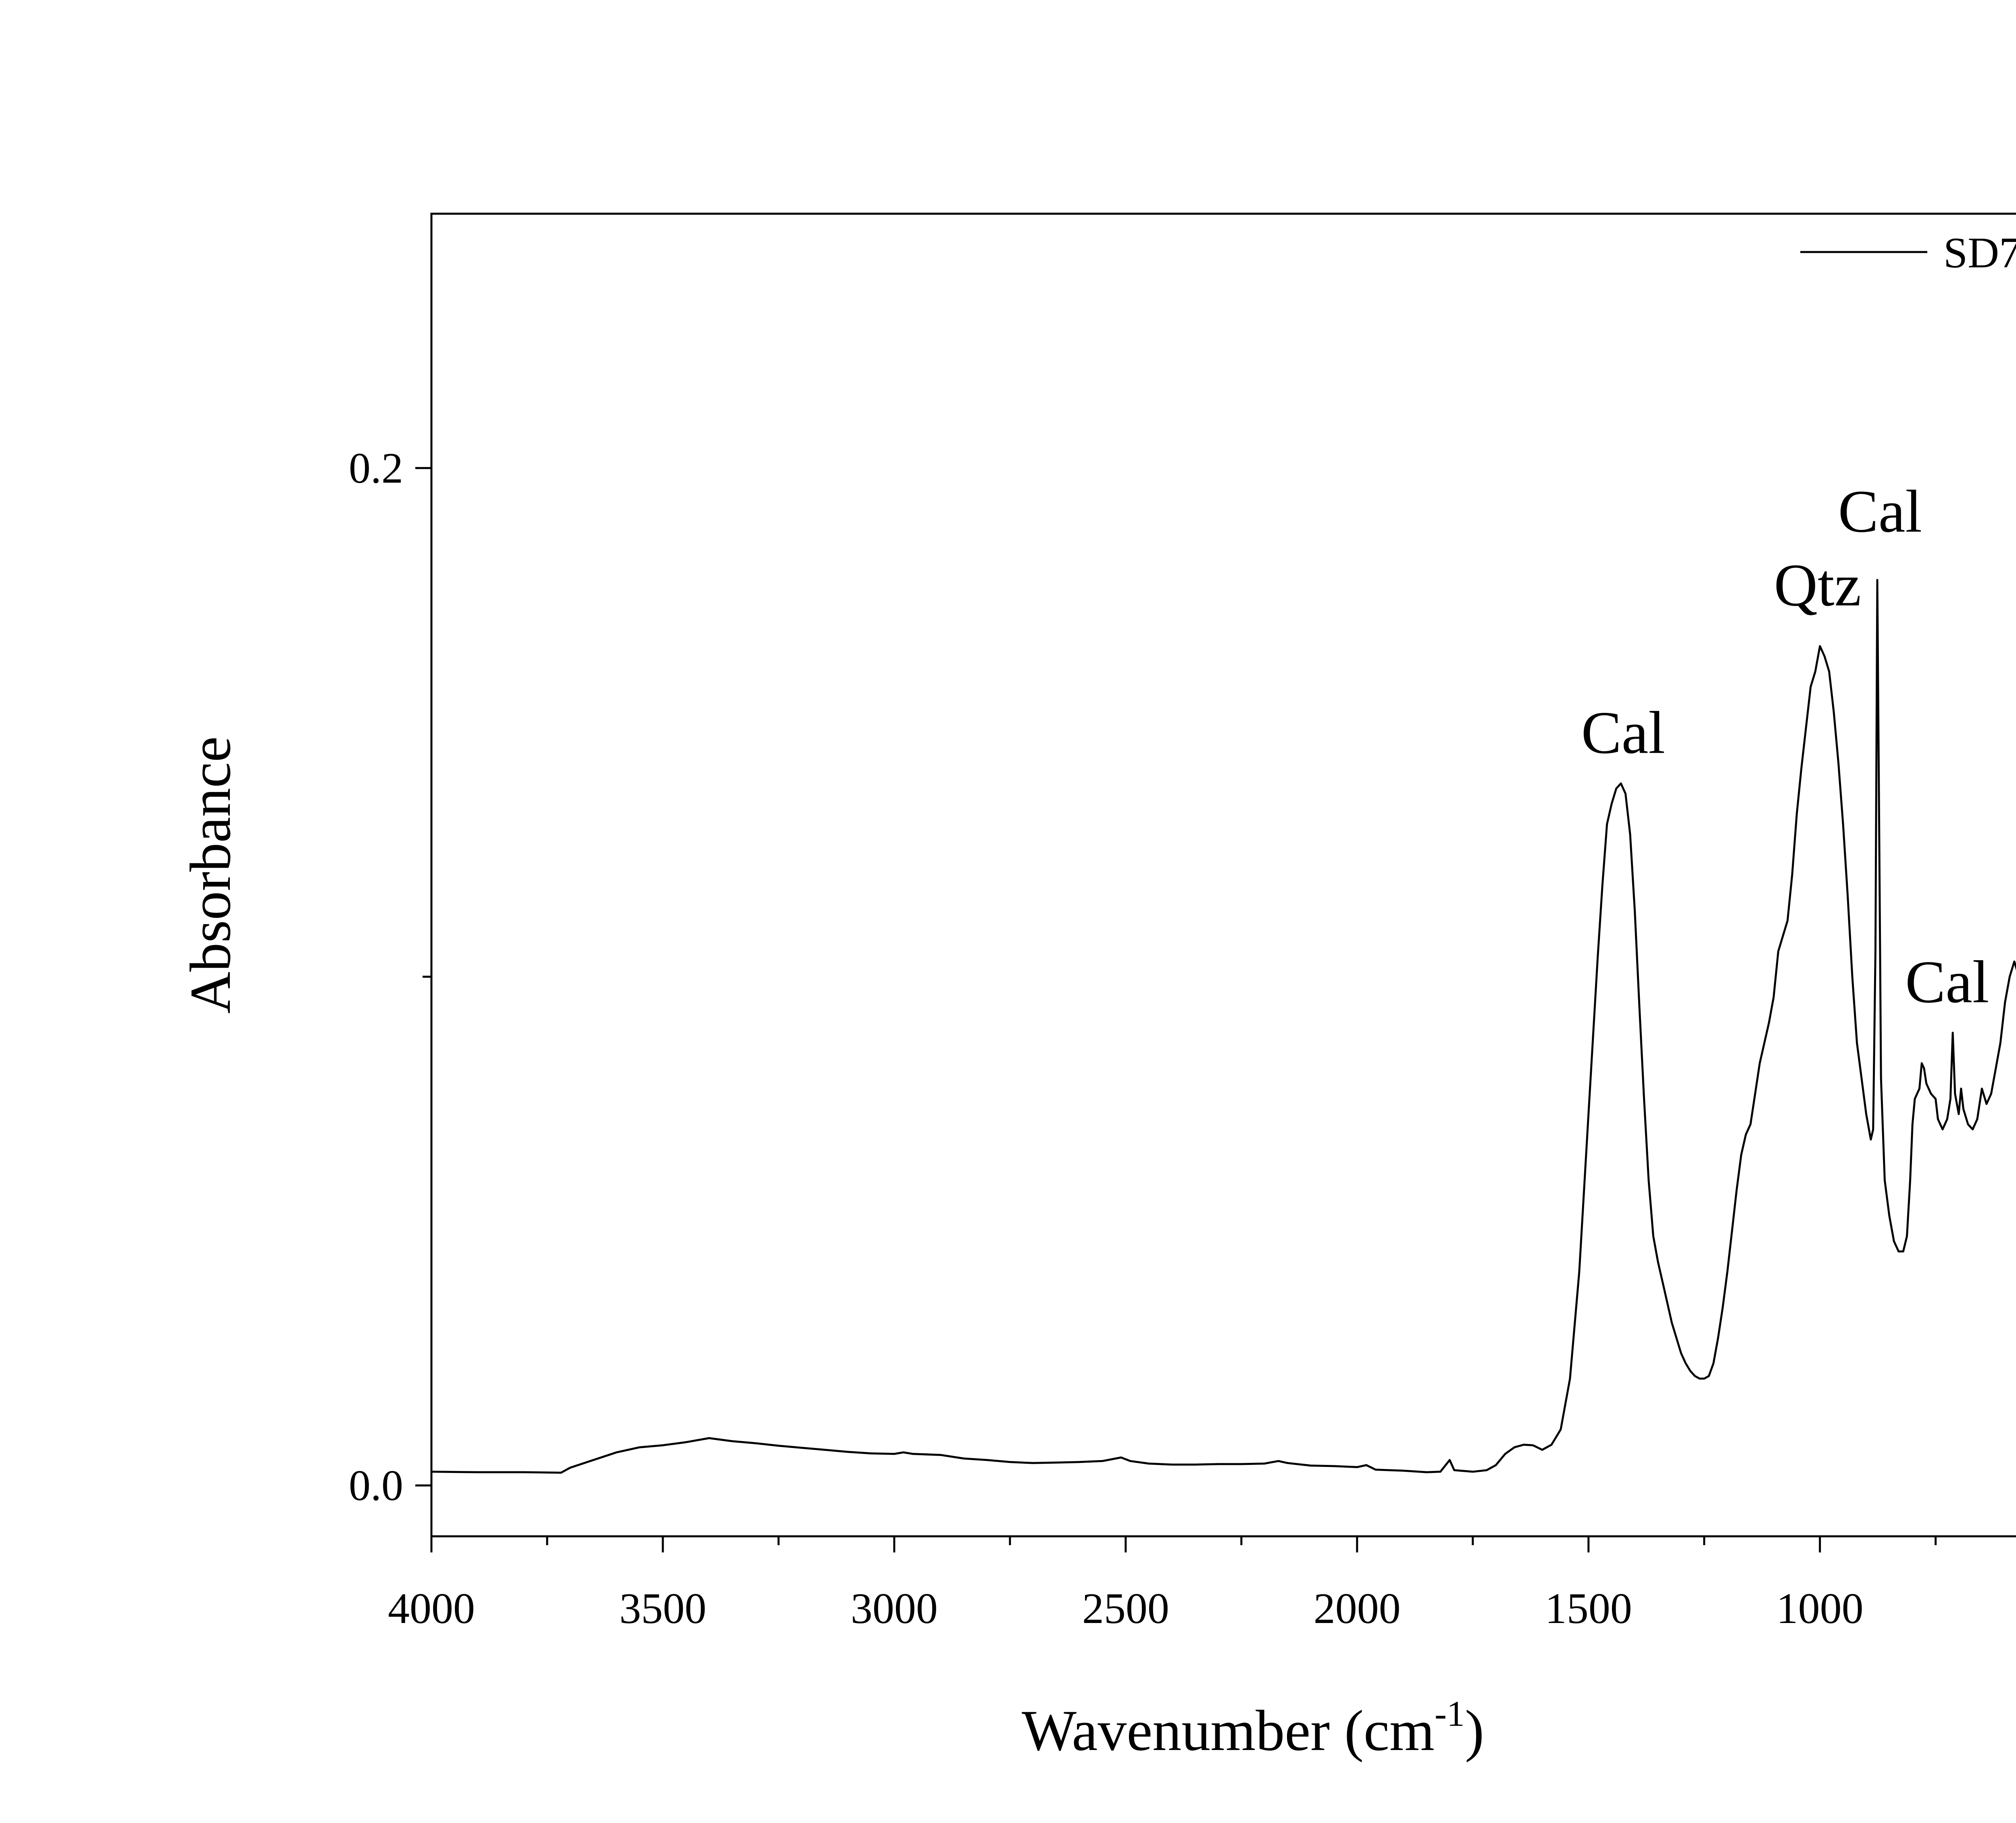 This screenshot has width=2016, height=1823. What do you see at coordinates (1450, 1714) in the screenshot?
I see `x-axis-title-superscript: -1` at bounding box center [1450, 1714].